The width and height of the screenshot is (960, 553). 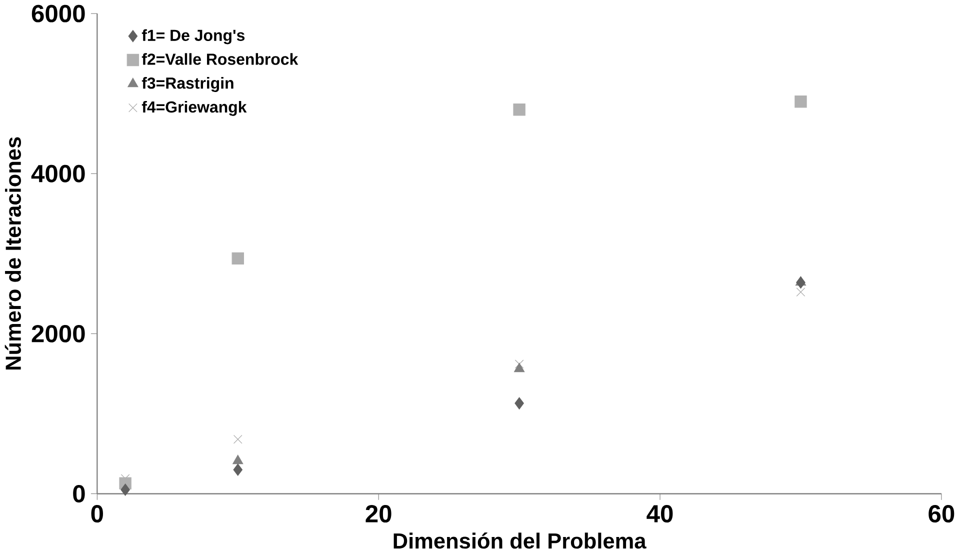 What do you see at coordinates (58, 333) in the screenshot?
I see `y-tick-label: 2000` at bounding box center [58, 333].